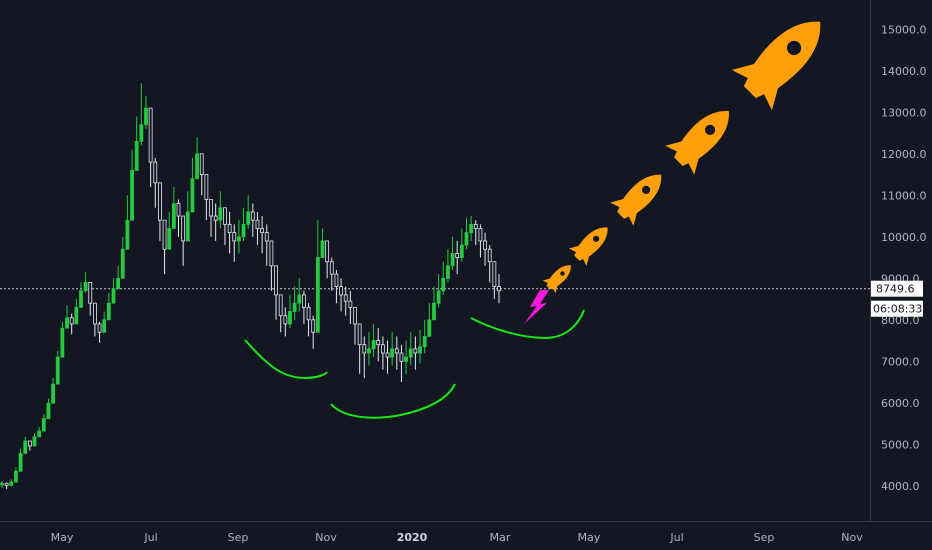 The width and height of the screenshot is (932, 550). What do you see at coordinates (536, 307) in the screenshot?
I see `lightning-bolt-icon` at bounding box center [536, 307].